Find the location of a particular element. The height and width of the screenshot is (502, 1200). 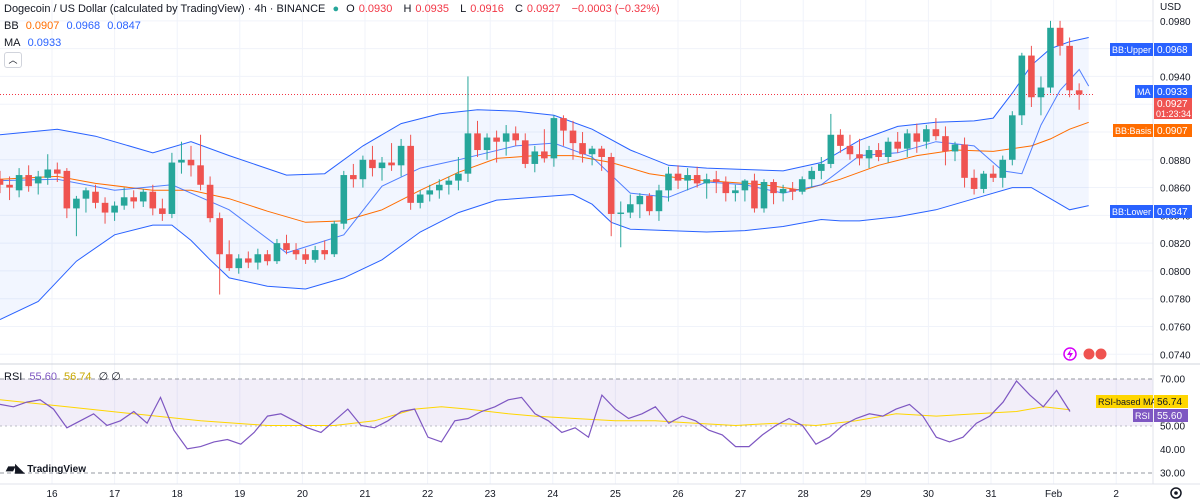

rsi-legend: RSI 55.60 56.74 ∅ ∅ is located at coordinates (64, 376).